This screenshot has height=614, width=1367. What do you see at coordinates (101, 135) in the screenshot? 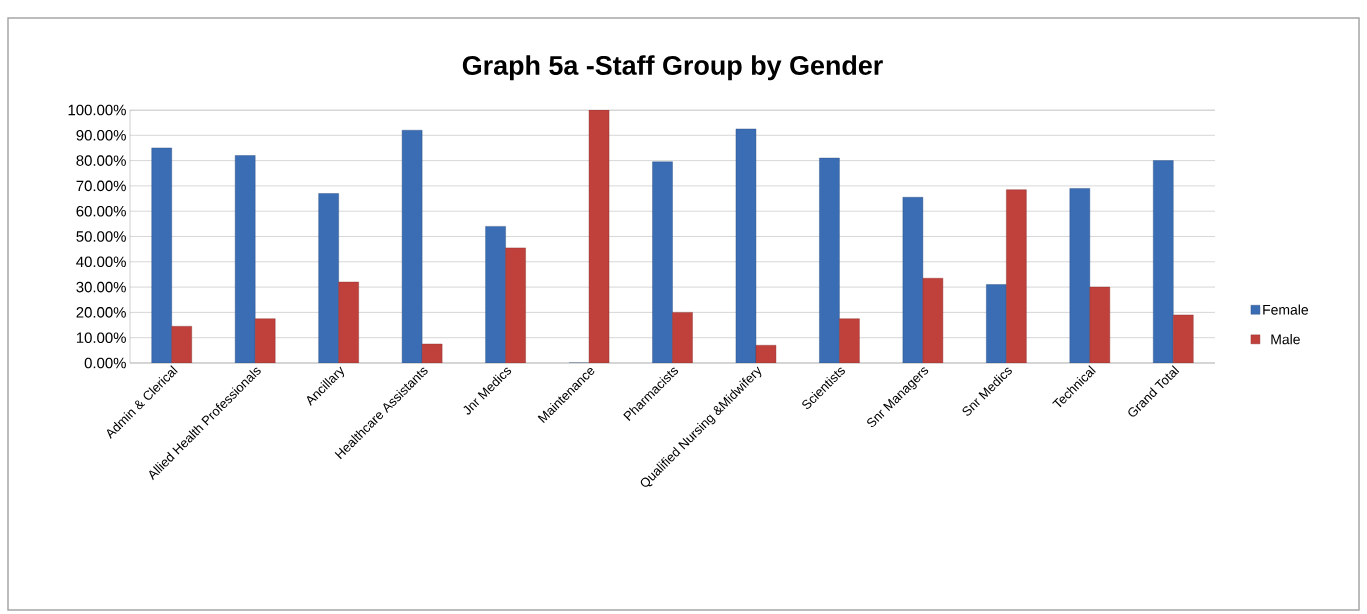
I see `y-tick-label: 90.00%` at bounding box center [101, 135].